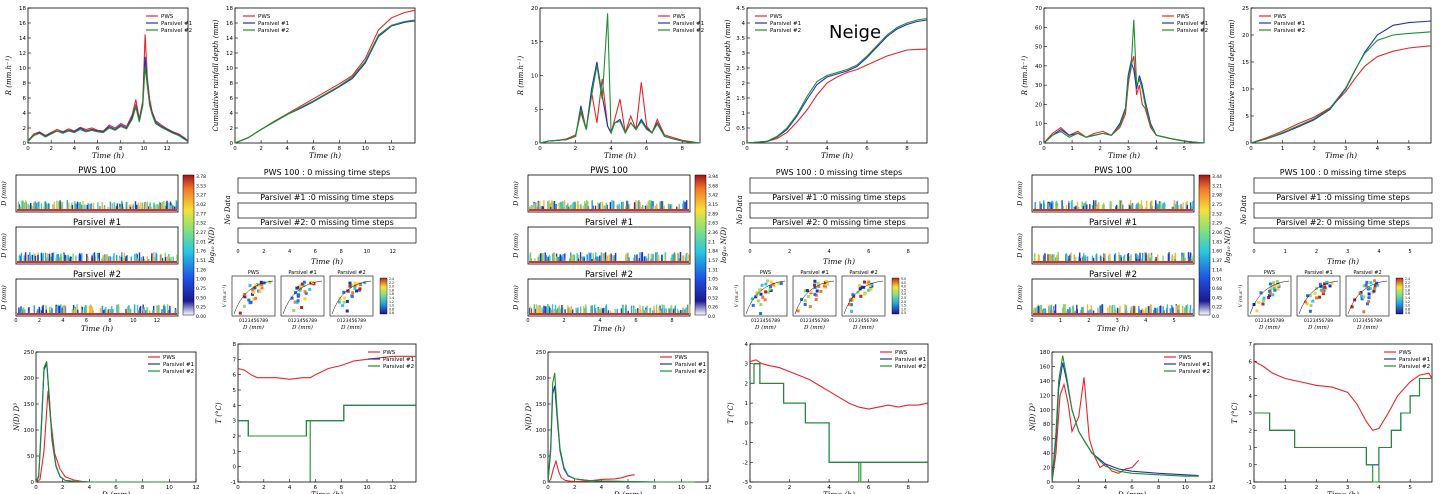 The width and height of the screenshot is (1446, 494). Describe the element at coordinates (602, 488) in the screenshot. I see `ev2-dsd-xtick-label: 4` at that location.